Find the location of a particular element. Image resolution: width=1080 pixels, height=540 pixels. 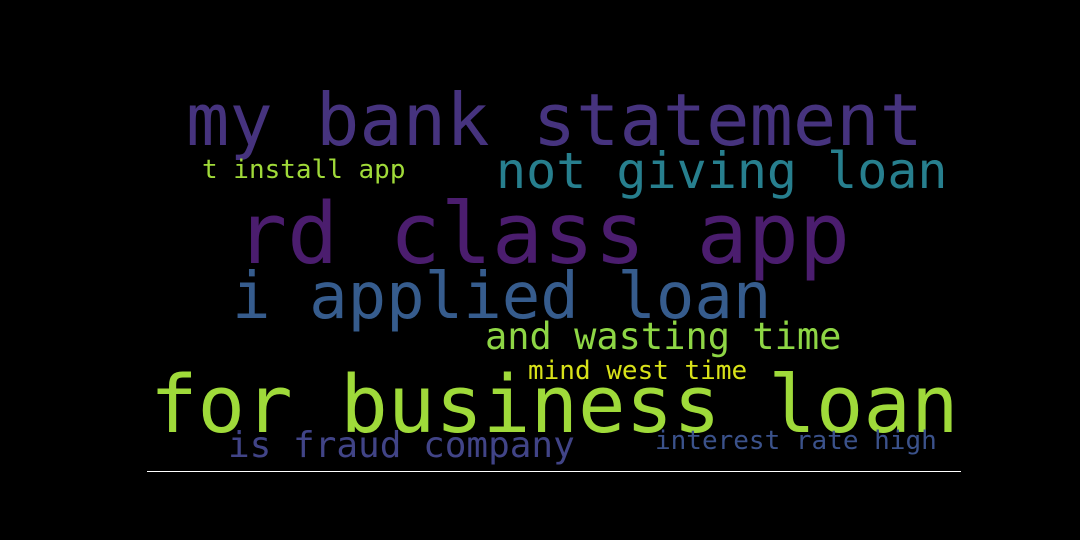

word-is-fraud-company: is fraud company is located at coordinates (401, 445).